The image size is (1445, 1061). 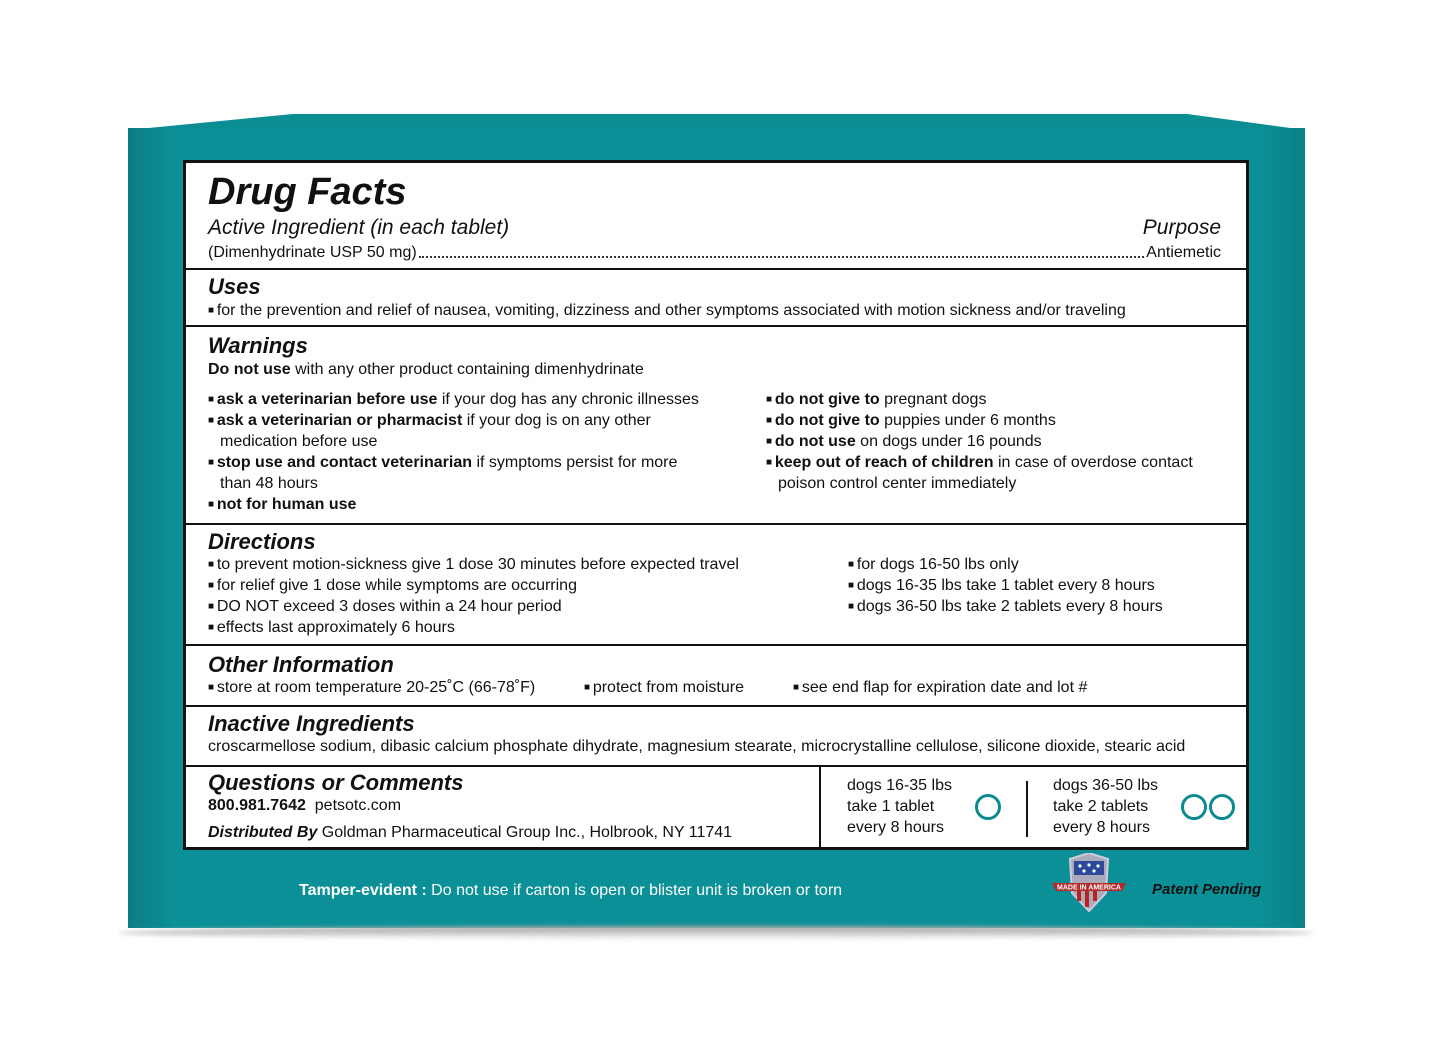 What do you see at coordinates (358, 805) in the screenshot?
I see `website-link: petsotc.com` at bounding box center [358, 805].